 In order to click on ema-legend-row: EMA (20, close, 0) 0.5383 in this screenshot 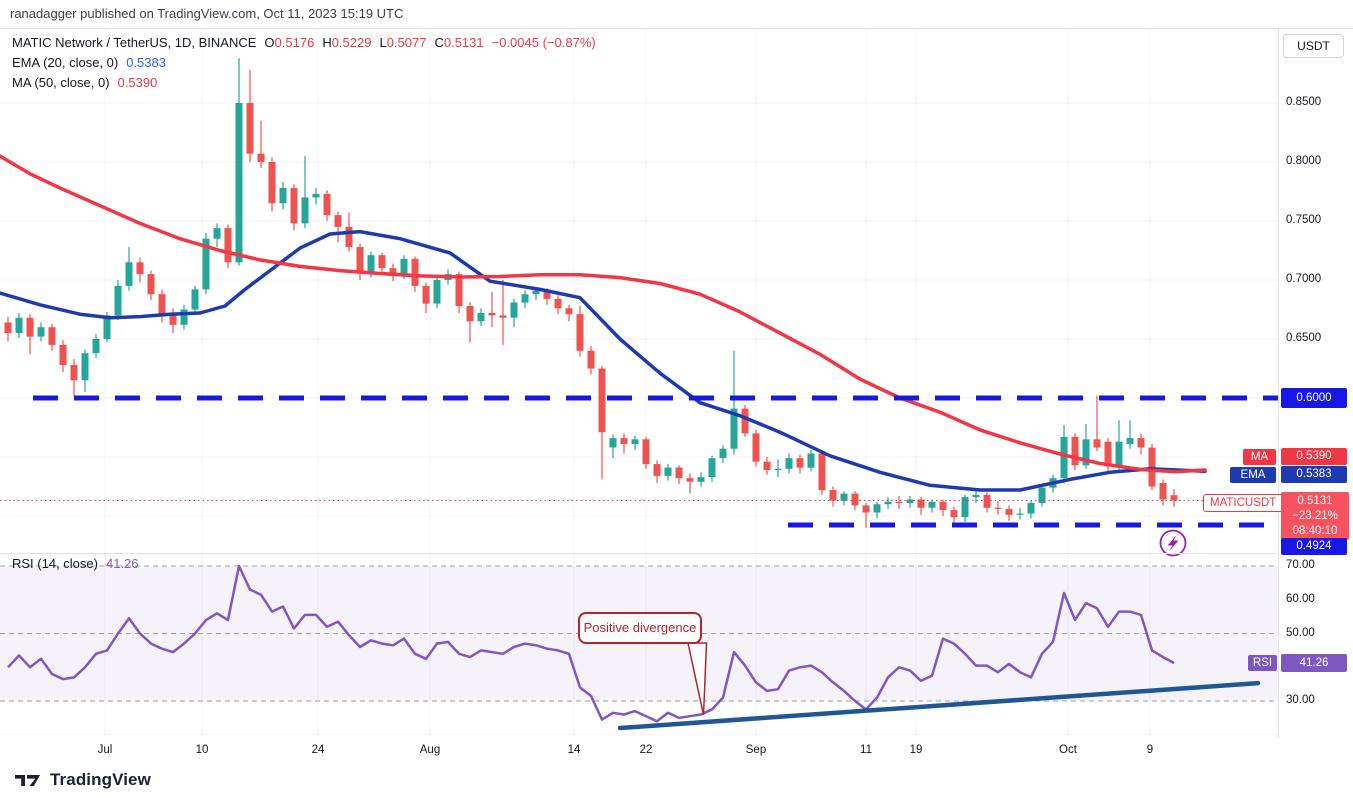, I will do `click(304, 62)`.